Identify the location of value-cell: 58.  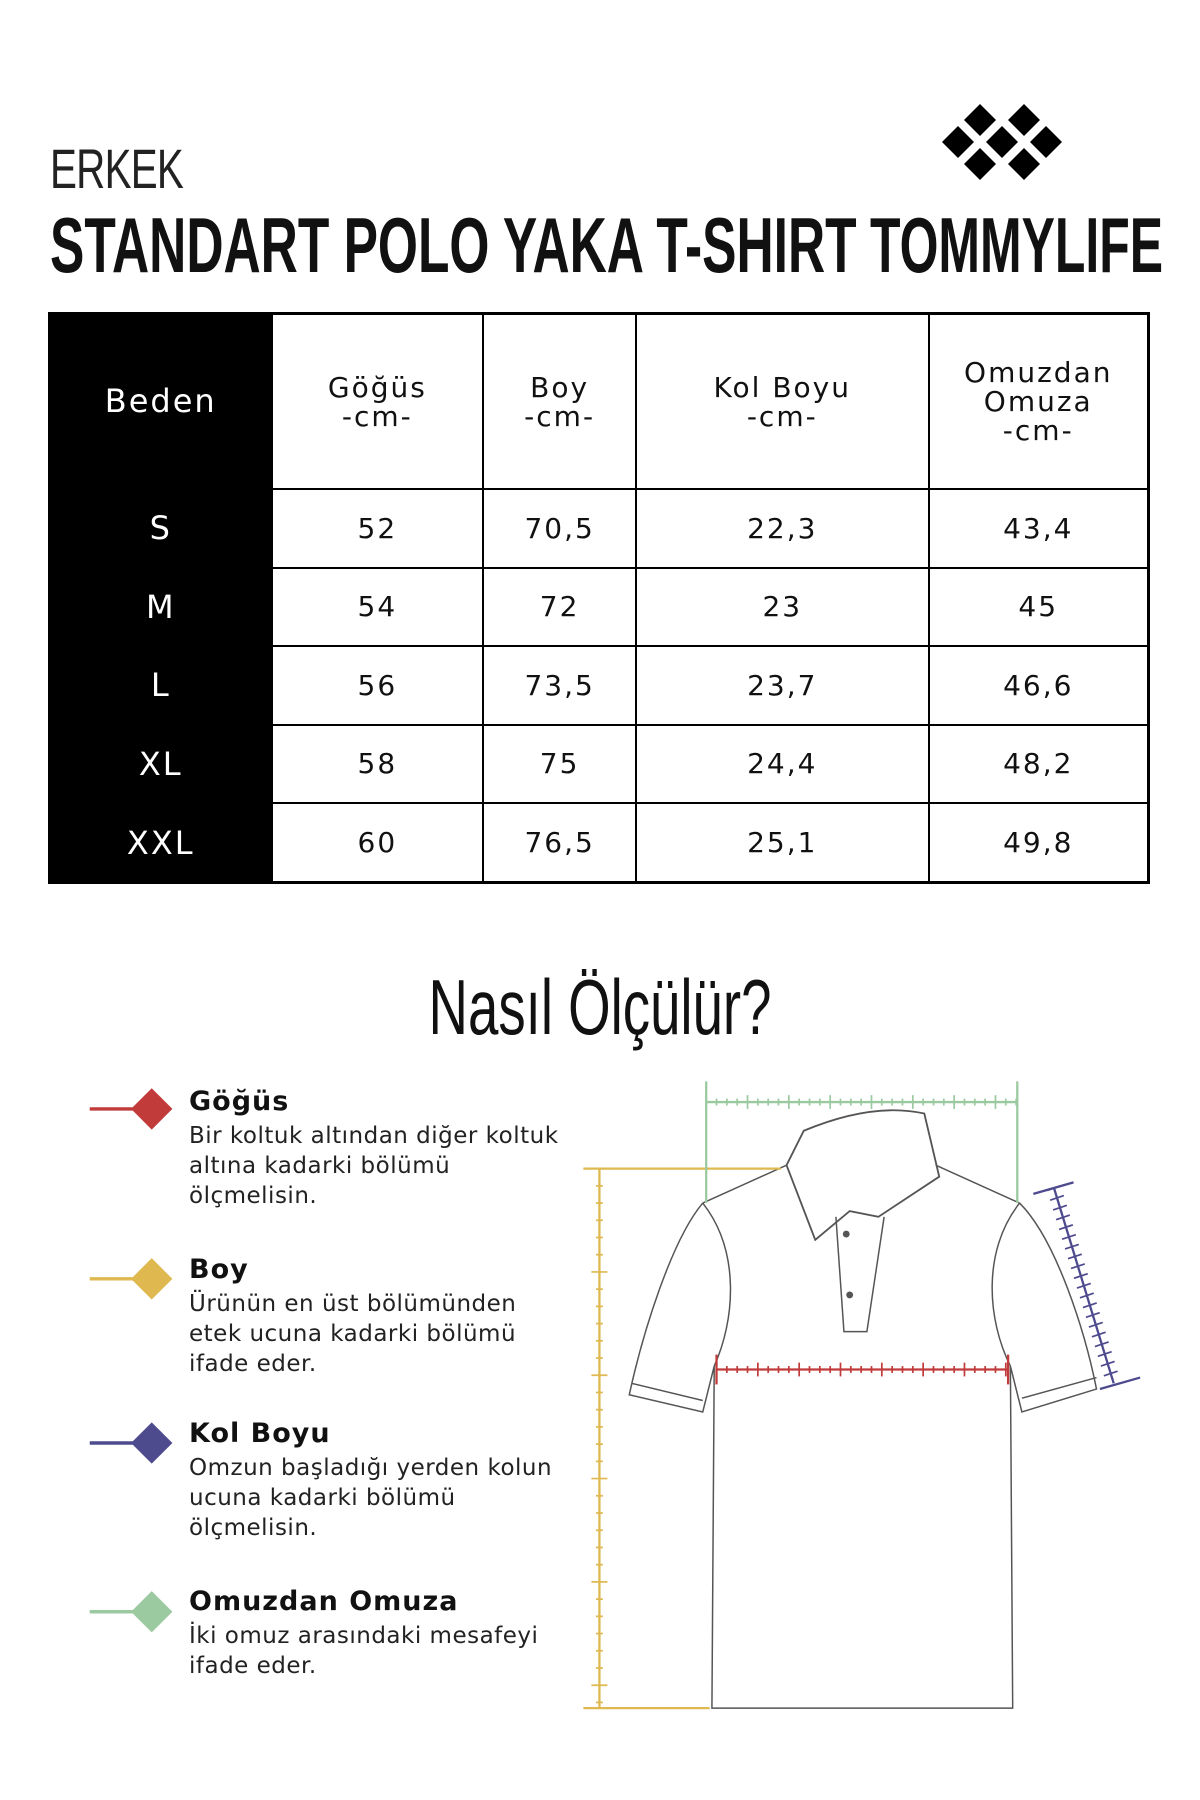
(377, 764).